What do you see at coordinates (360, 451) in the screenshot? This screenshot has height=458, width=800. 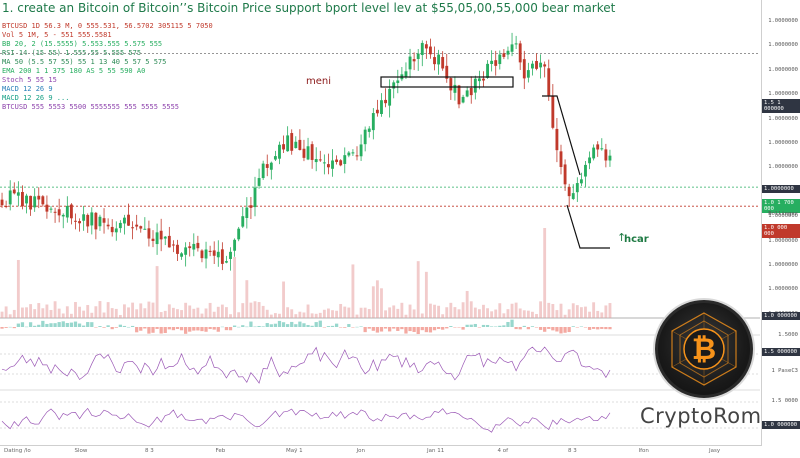 I see `time-tick-label: Jon` at bounding box center [360, 451].